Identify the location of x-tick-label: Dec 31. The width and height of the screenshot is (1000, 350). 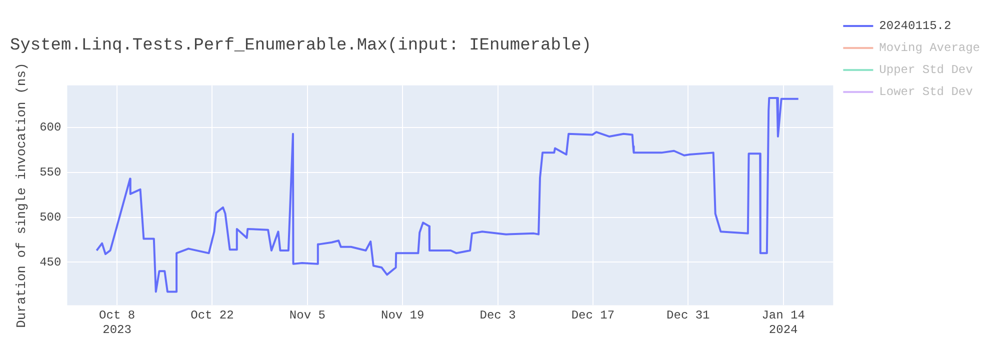
(688, 315).